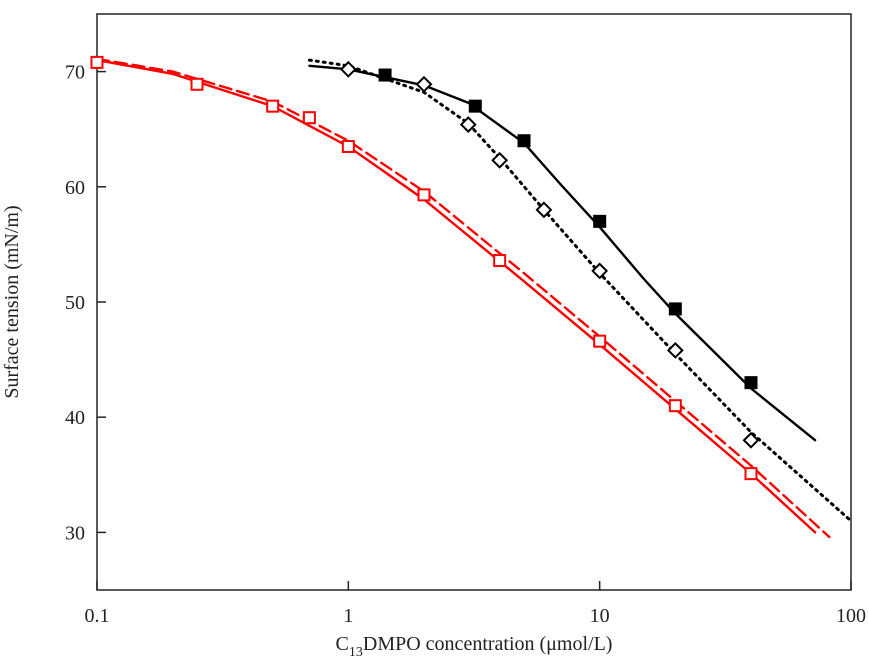  Describe the element at coordinates (75, 418) in the screenshot. I see `y-tick-label: 40` at that location.